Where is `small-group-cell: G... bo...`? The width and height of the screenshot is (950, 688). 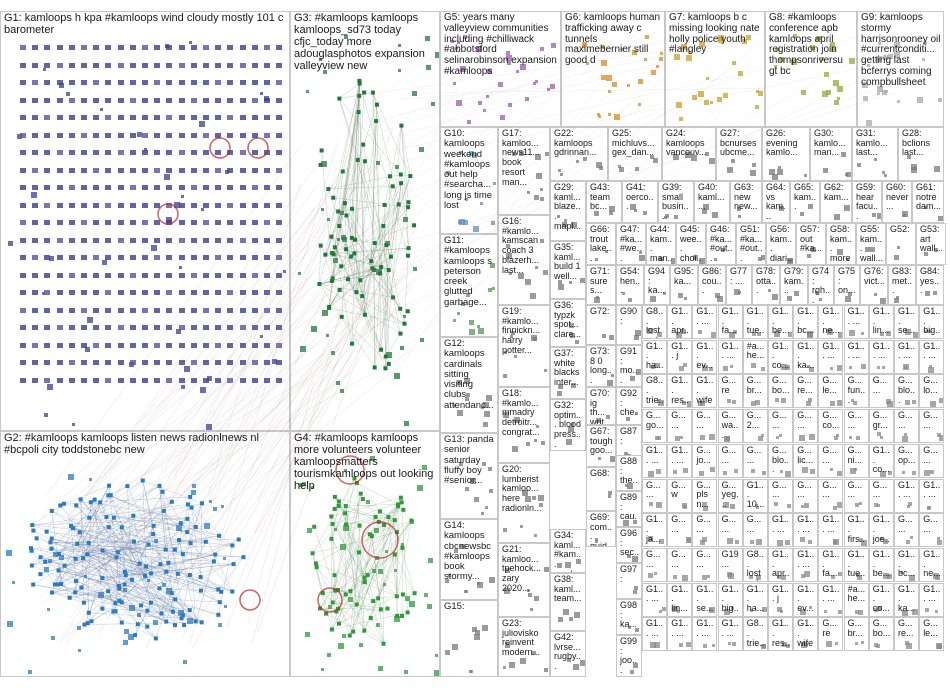
small-group-cell: G... bo... is located at coordinates (780, 391).